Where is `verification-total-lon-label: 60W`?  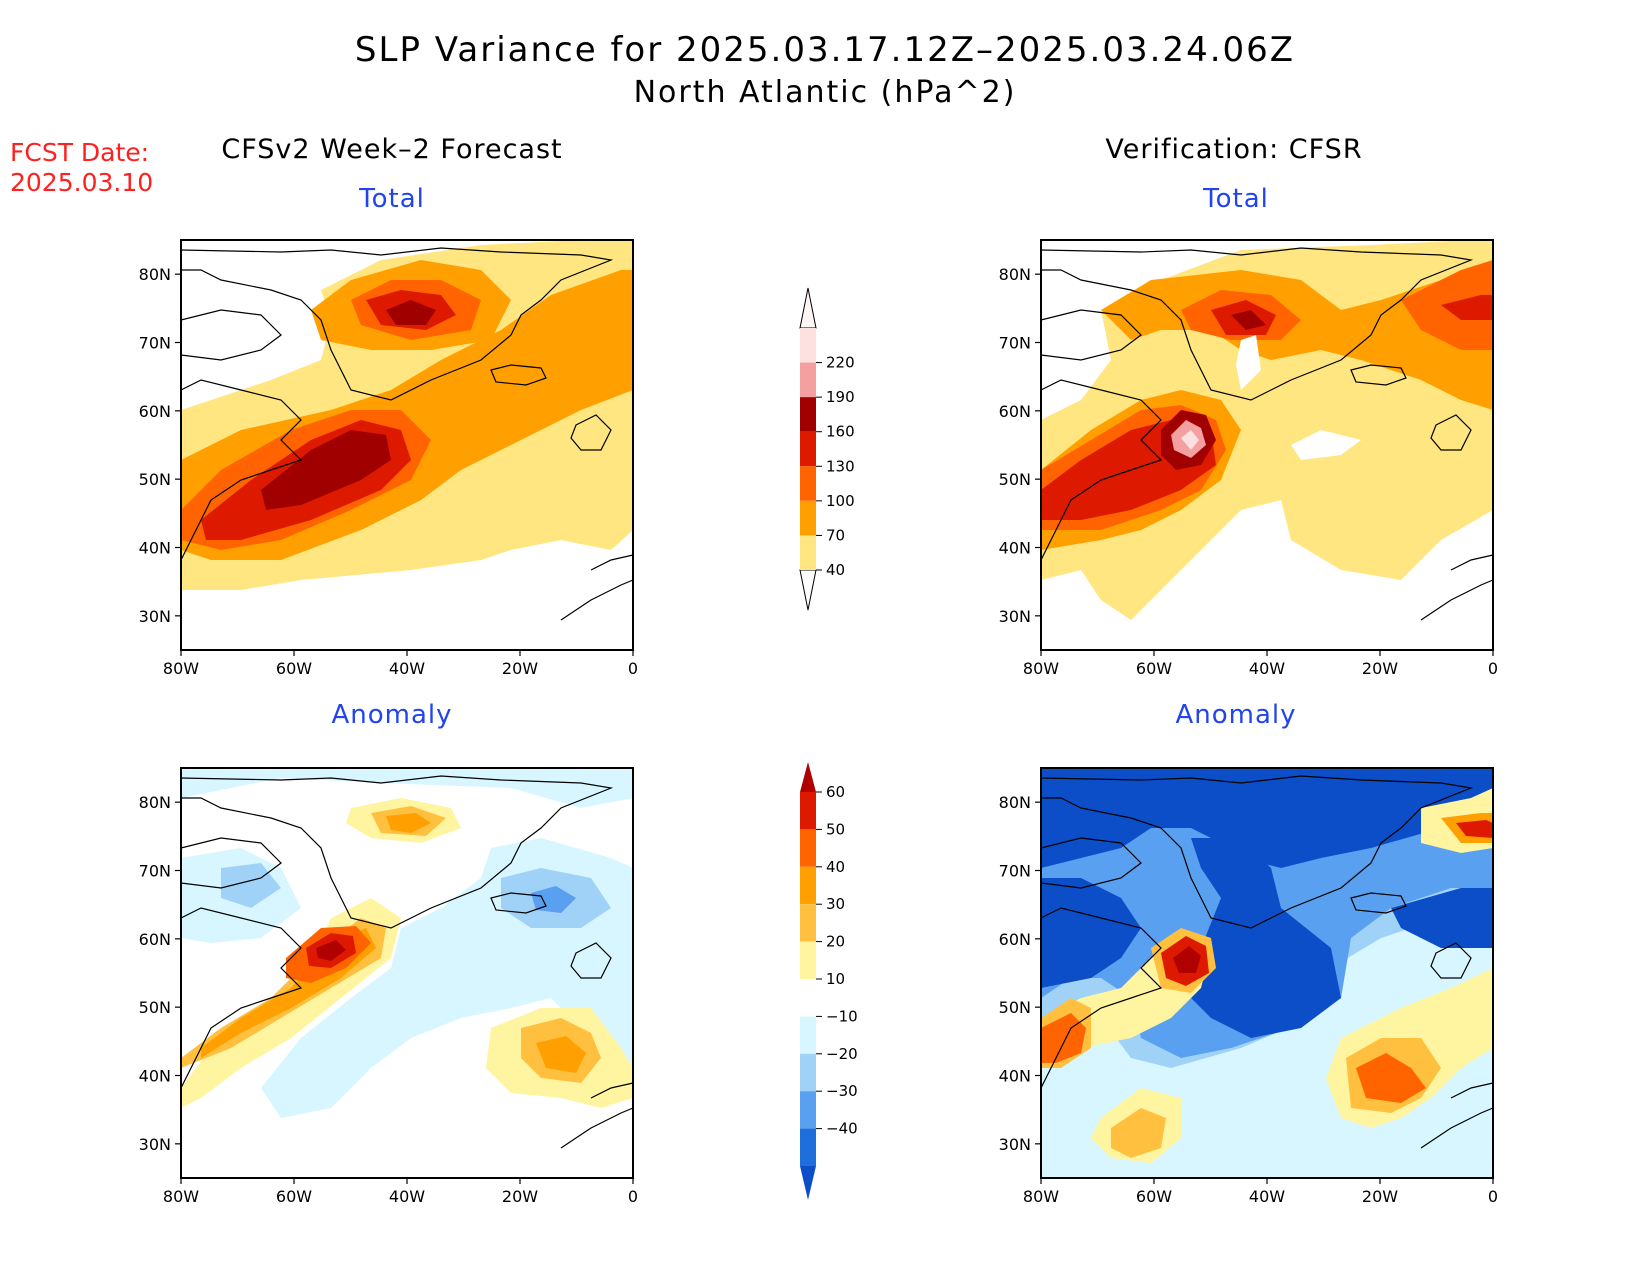
verification-total-lon-label: 60W is located at coordinates (1154, 668).